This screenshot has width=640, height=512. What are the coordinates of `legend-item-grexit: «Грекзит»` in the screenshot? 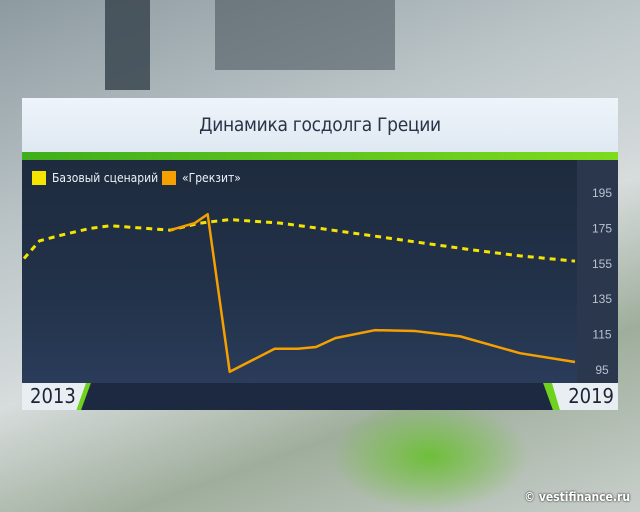 It's located at (201, 178).